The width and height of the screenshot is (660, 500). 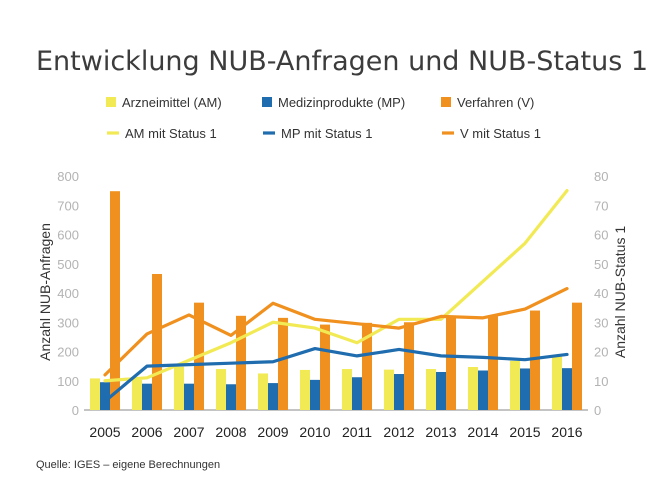 I want to click on y2-tick-label: 50, so click(x=601, y=264).